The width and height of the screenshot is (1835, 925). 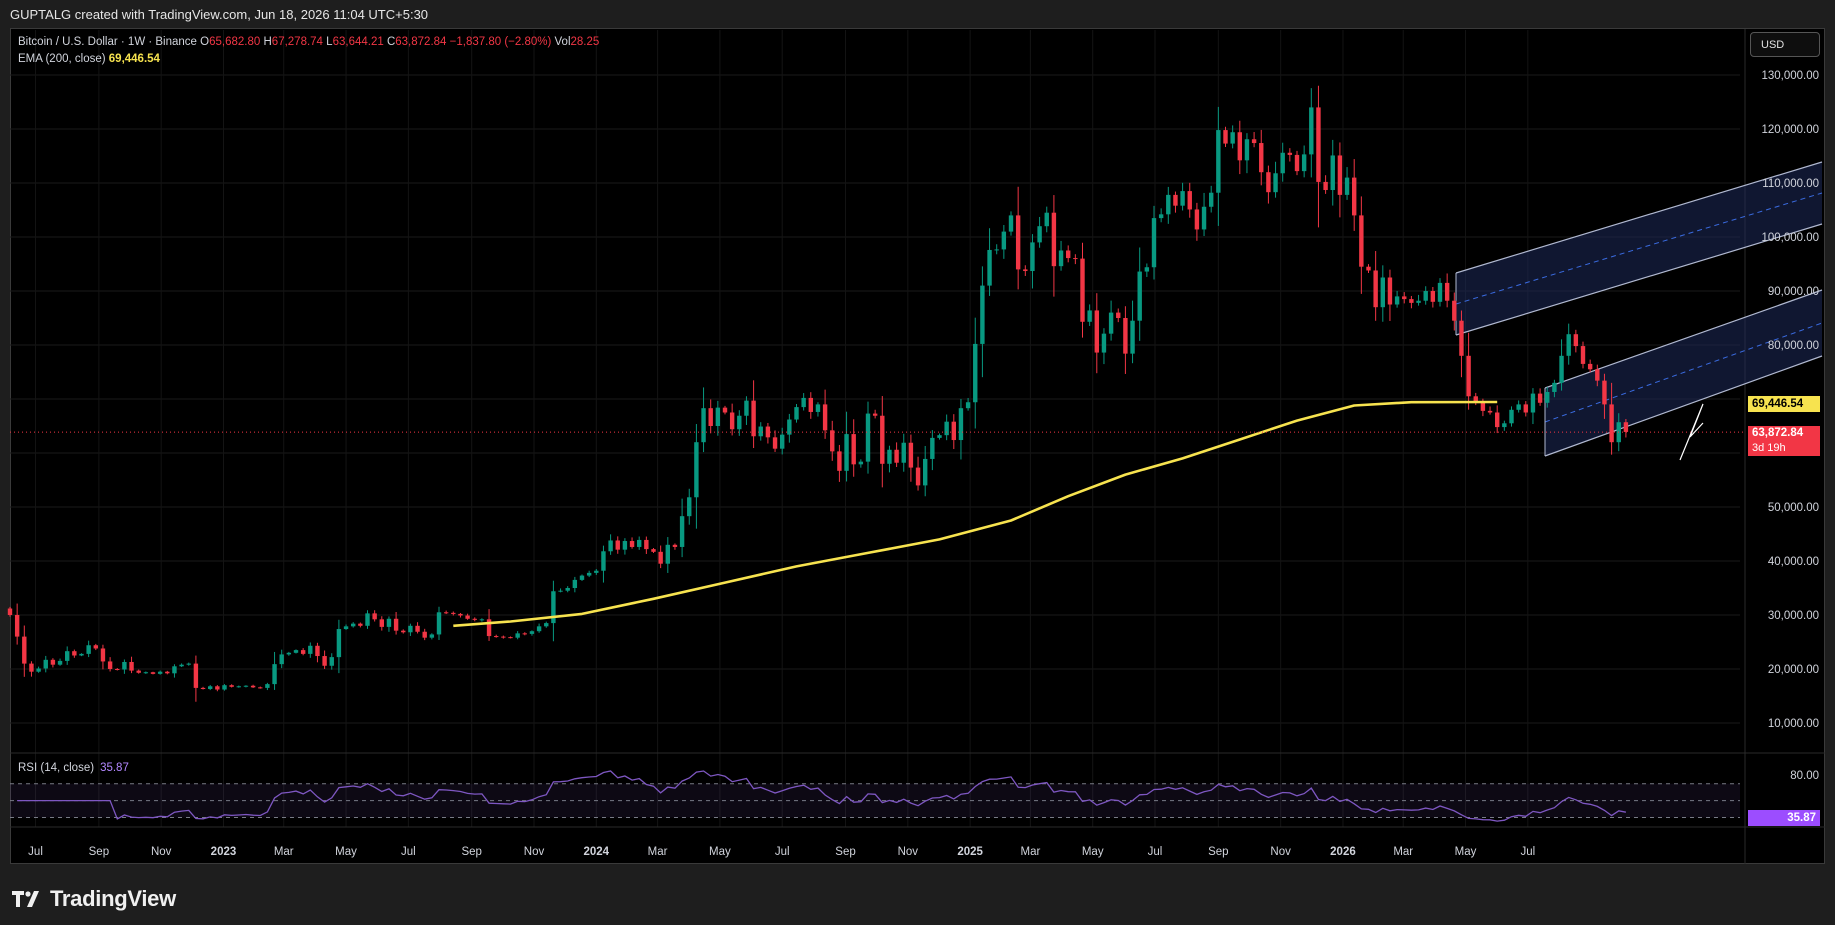 I want to click on overlays, so click(x=877, y=432).